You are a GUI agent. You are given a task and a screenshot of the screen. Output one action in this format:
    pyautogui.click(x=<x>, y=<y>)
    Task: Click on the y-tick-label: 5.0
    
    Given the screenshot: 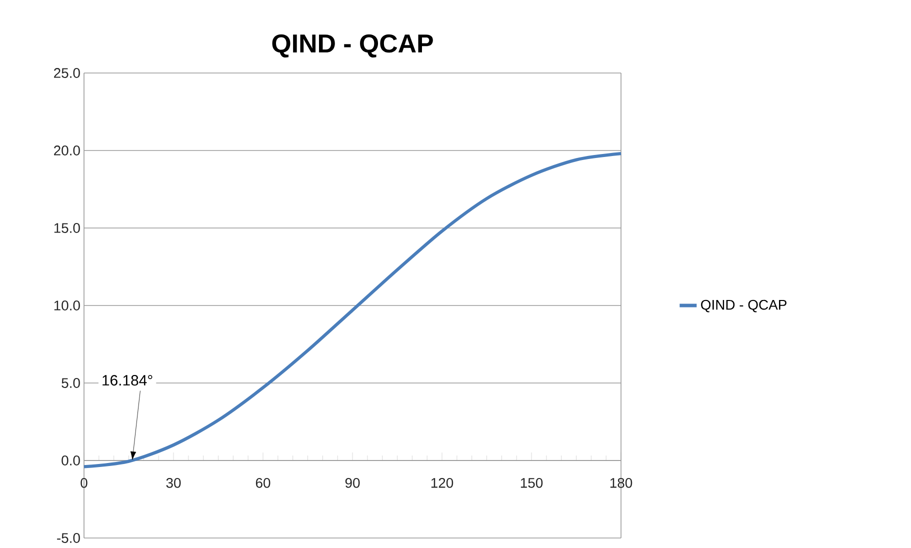 What is the action you would take?
    pyautogui.click(x=71, y=383)
    